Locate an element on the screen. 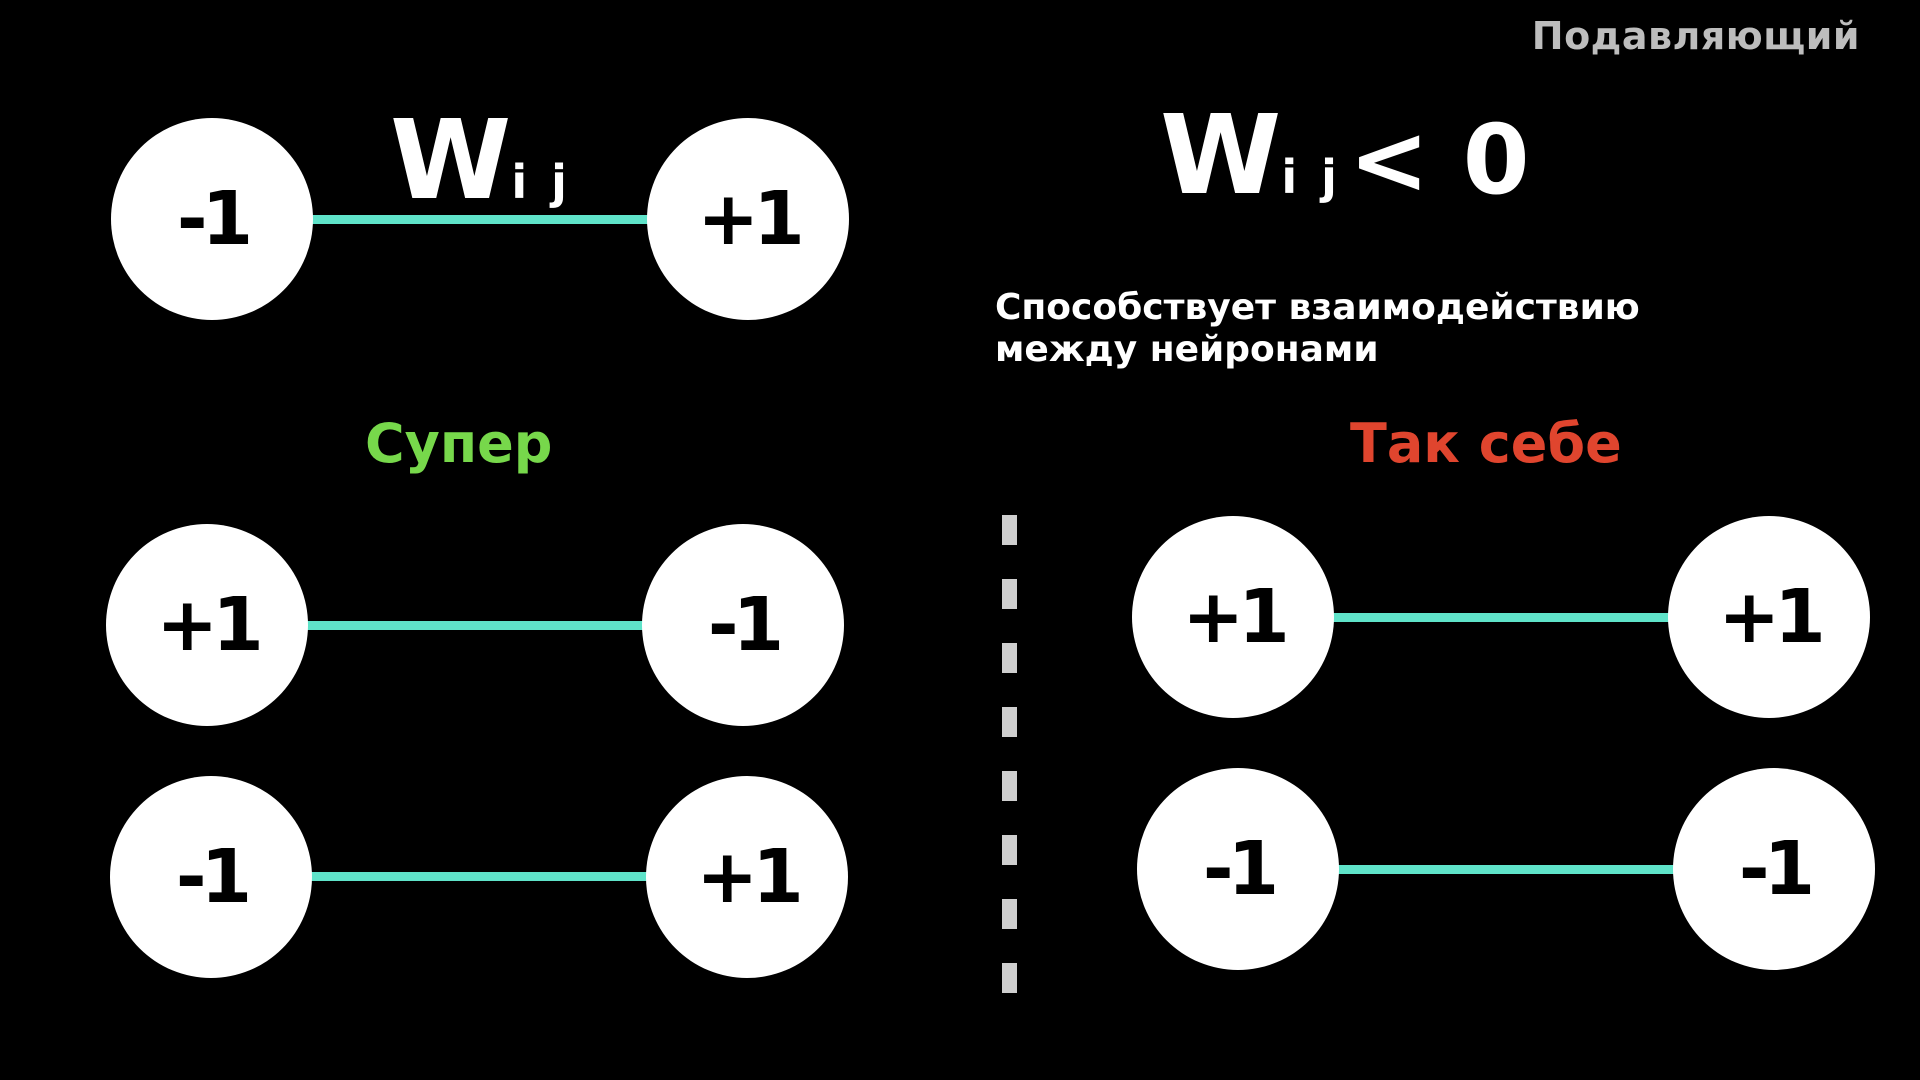 The image size is (1920, 1080). connection-edge-top is located at coordinates (480, 219).